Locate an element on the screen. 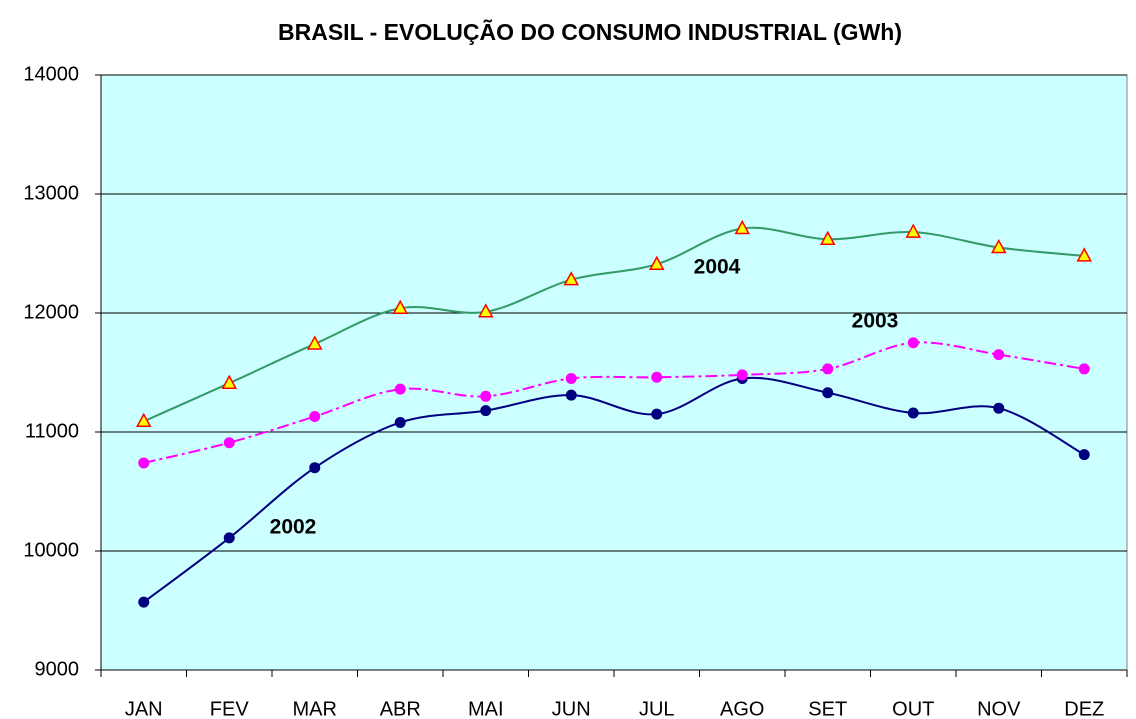  series-line is located at coordinates (614, 402).